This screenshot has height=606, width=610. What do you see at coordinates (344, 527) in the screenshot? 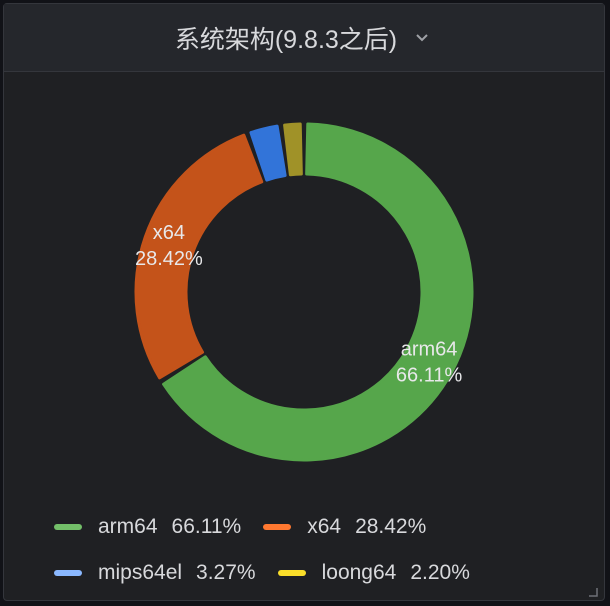
I see `legend-item-x64: x64 28.42%` at bounding box center [344, 527].